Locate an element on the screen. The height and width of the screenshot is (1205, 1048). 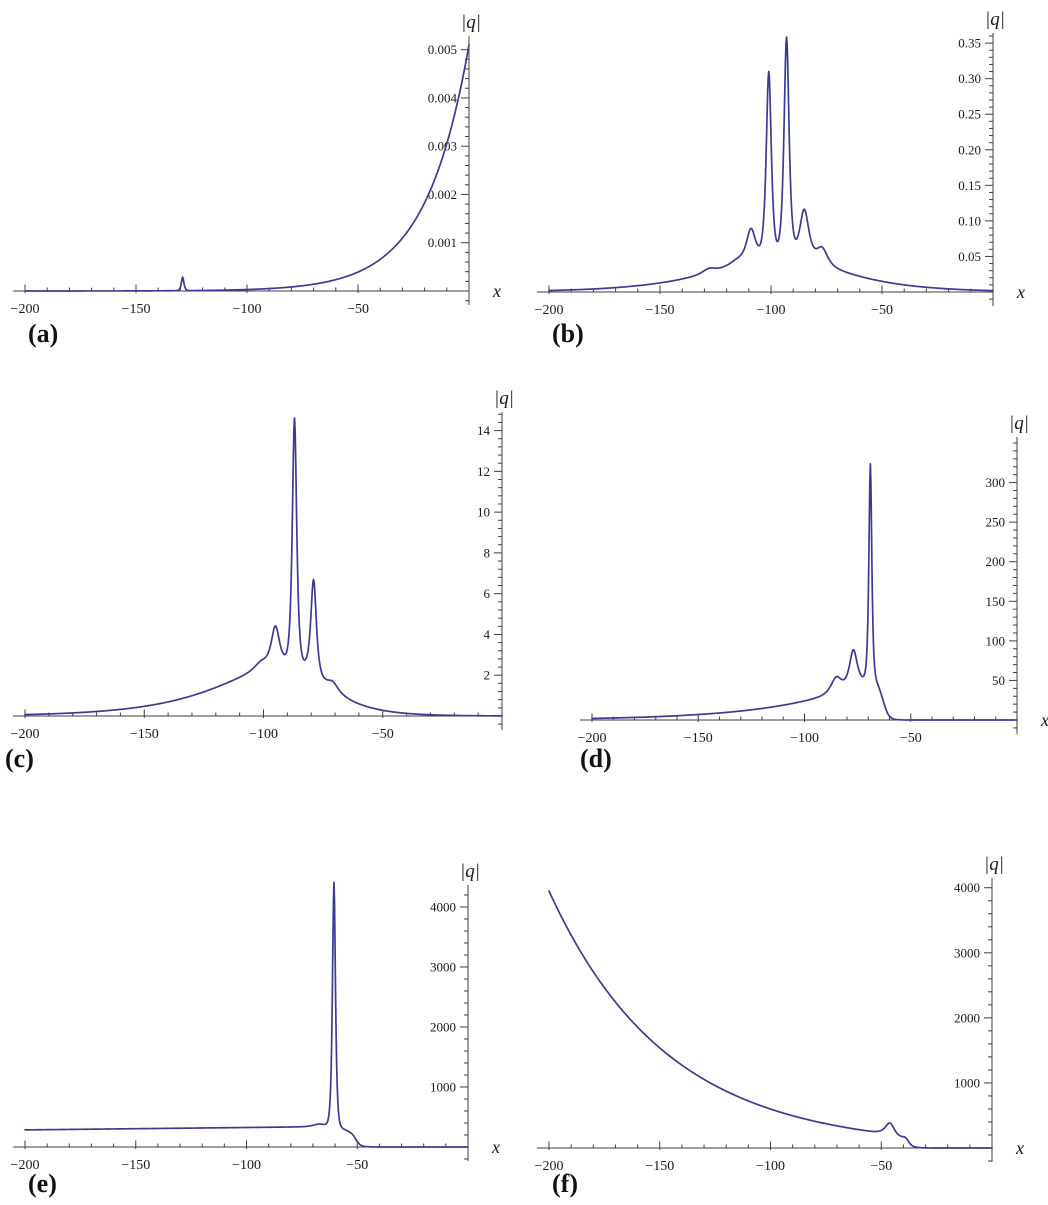
y-tick-label: 0.003 is located at coordinates (442, 146).